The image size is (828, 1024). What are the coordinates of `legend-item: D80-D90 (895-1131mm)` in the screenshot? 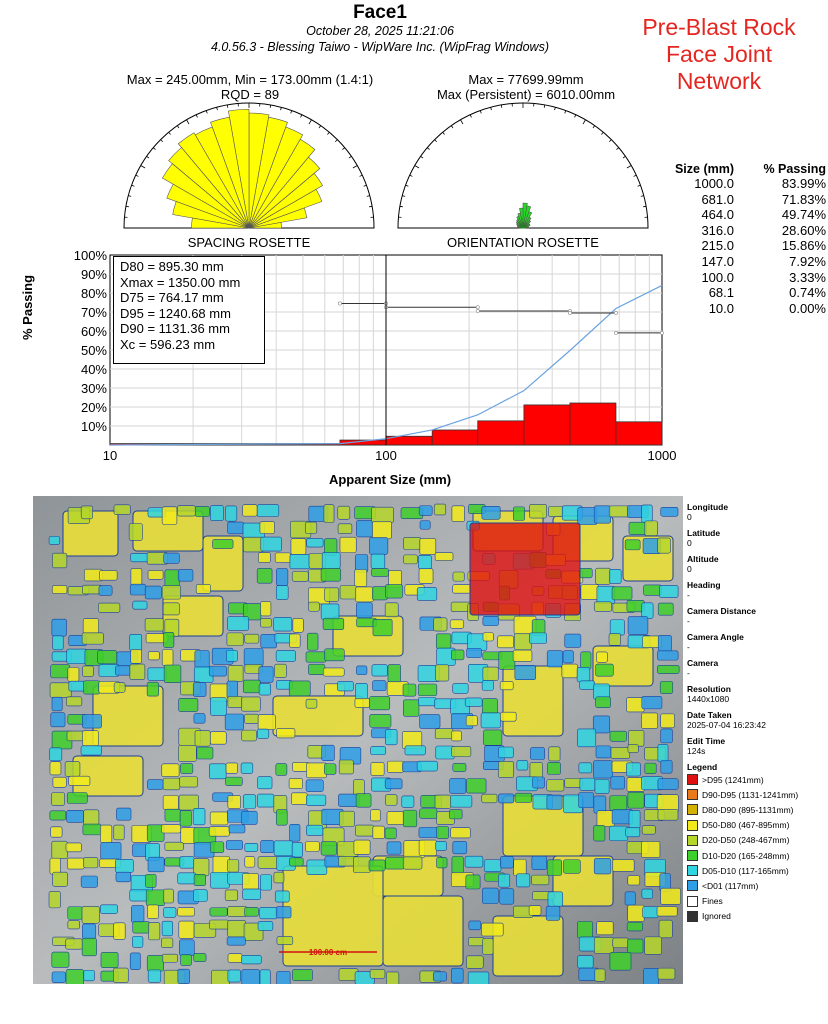 It's located at (757, 809).